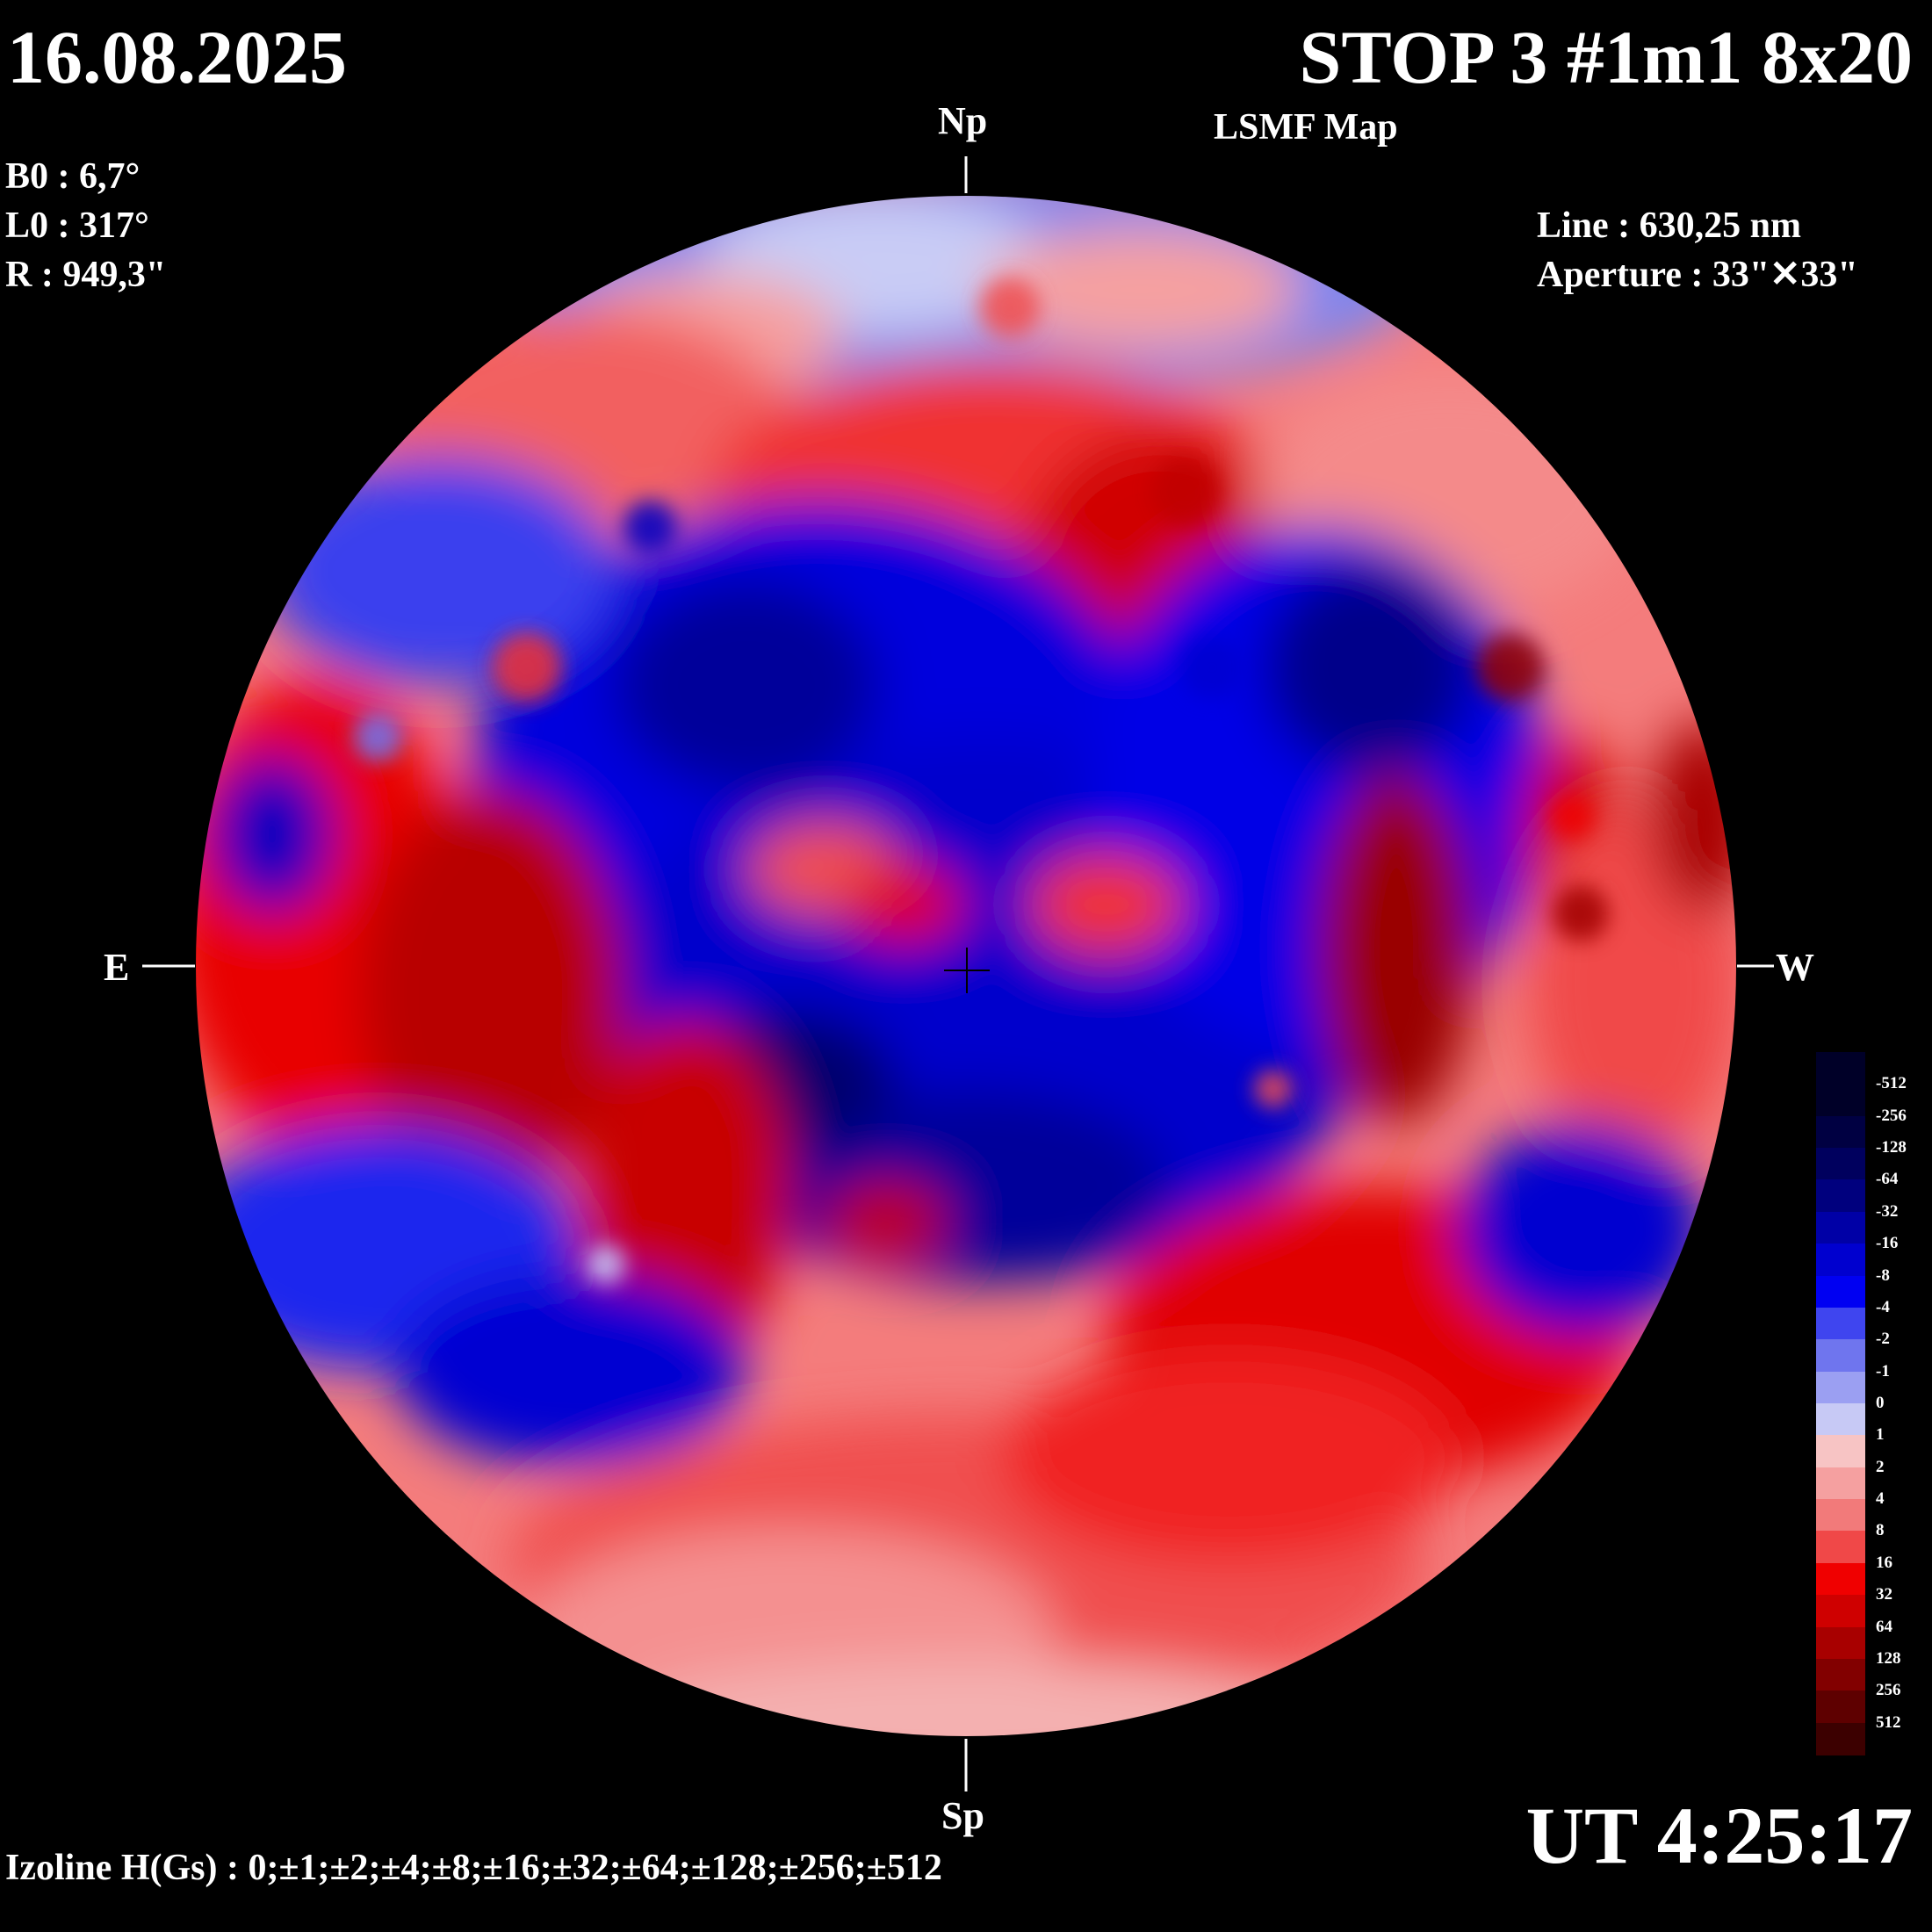 The height and width of the screenshot is (1932, 1932). Describe the element at coordinates (1880, 1467) in the screenshot. I see `colorbar-label: 2` at that location.